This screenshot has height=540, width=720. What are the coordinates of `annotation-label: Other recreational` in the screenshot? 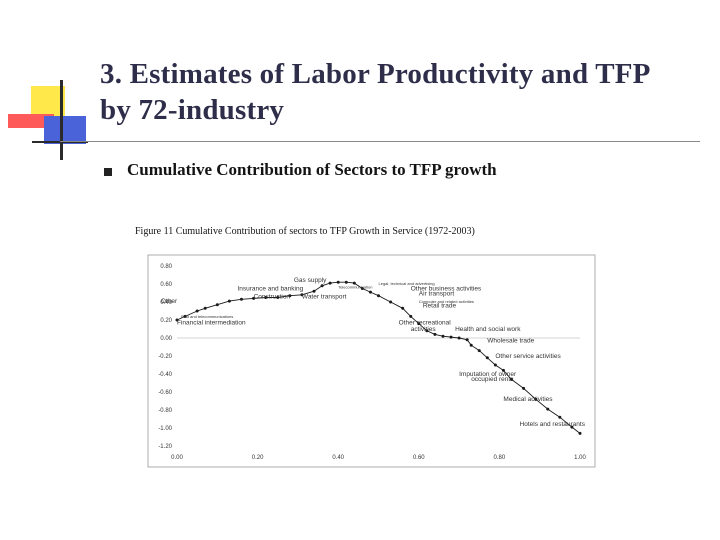 It's located at (425, 323).